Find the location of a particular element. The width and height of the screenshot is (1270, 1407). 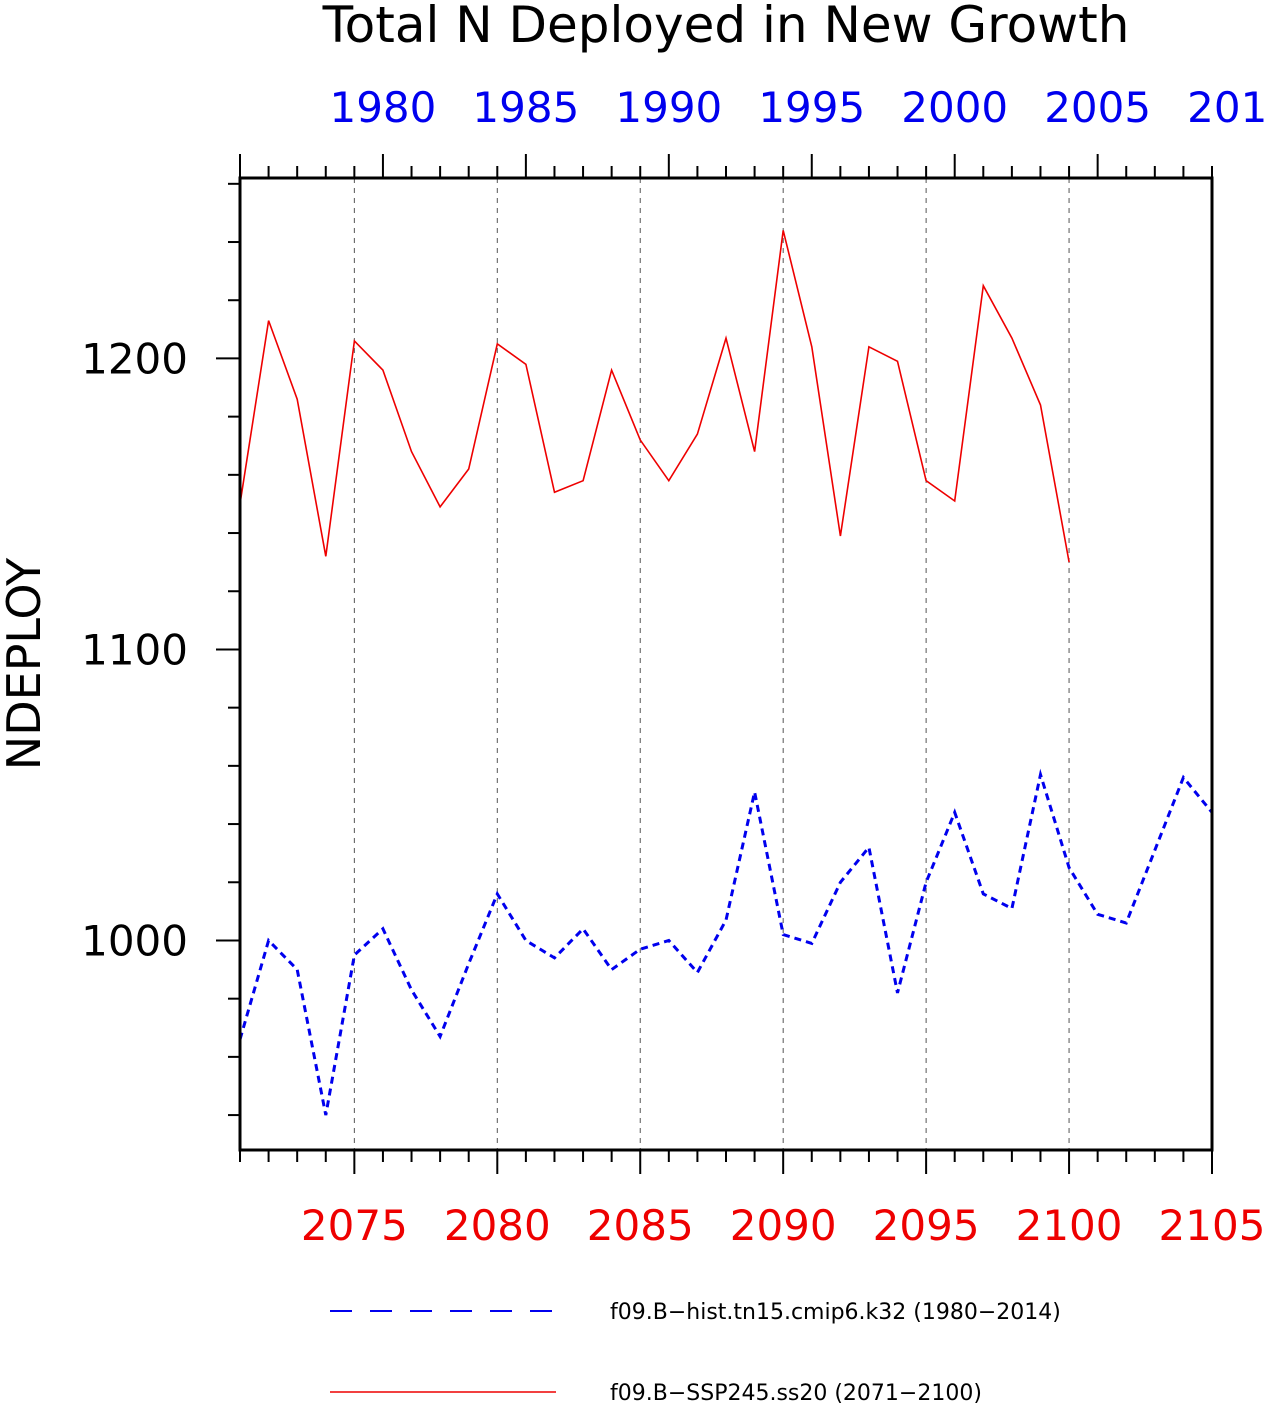

bottom-tick-label: 2105 is located at coordinates (1212, 1225).